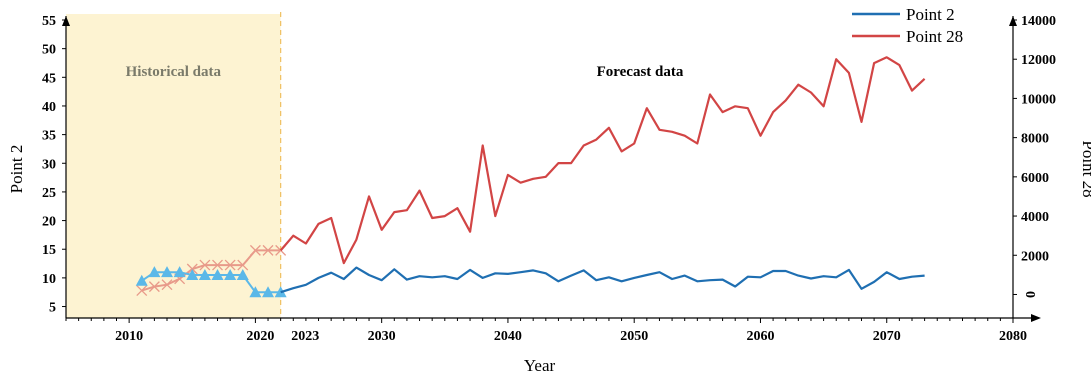  Describe the element at coordinates (1038, 21) in the screenshot. I see `y-right-tick-label: 14000` at that location.